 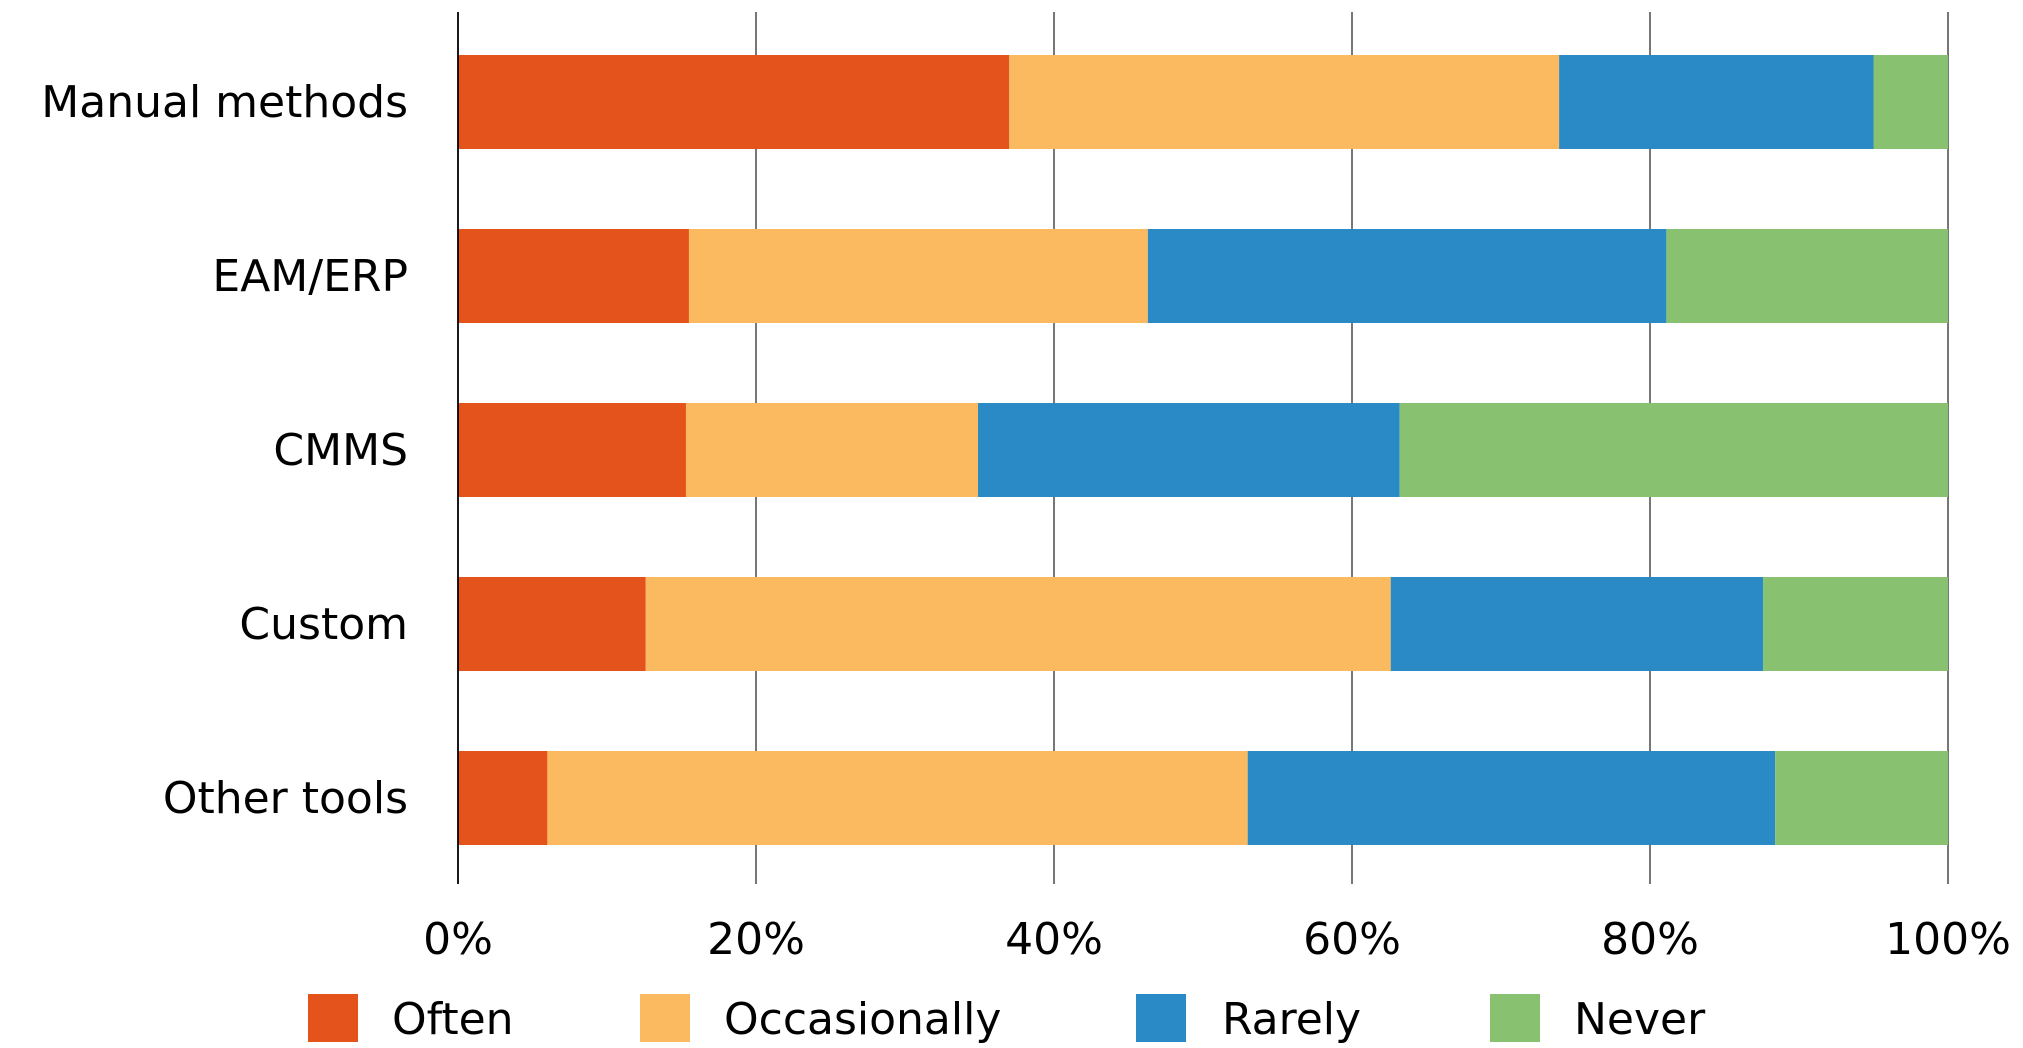 I want to click on legend-label: Rarely, so click(x=1291, y=1018).